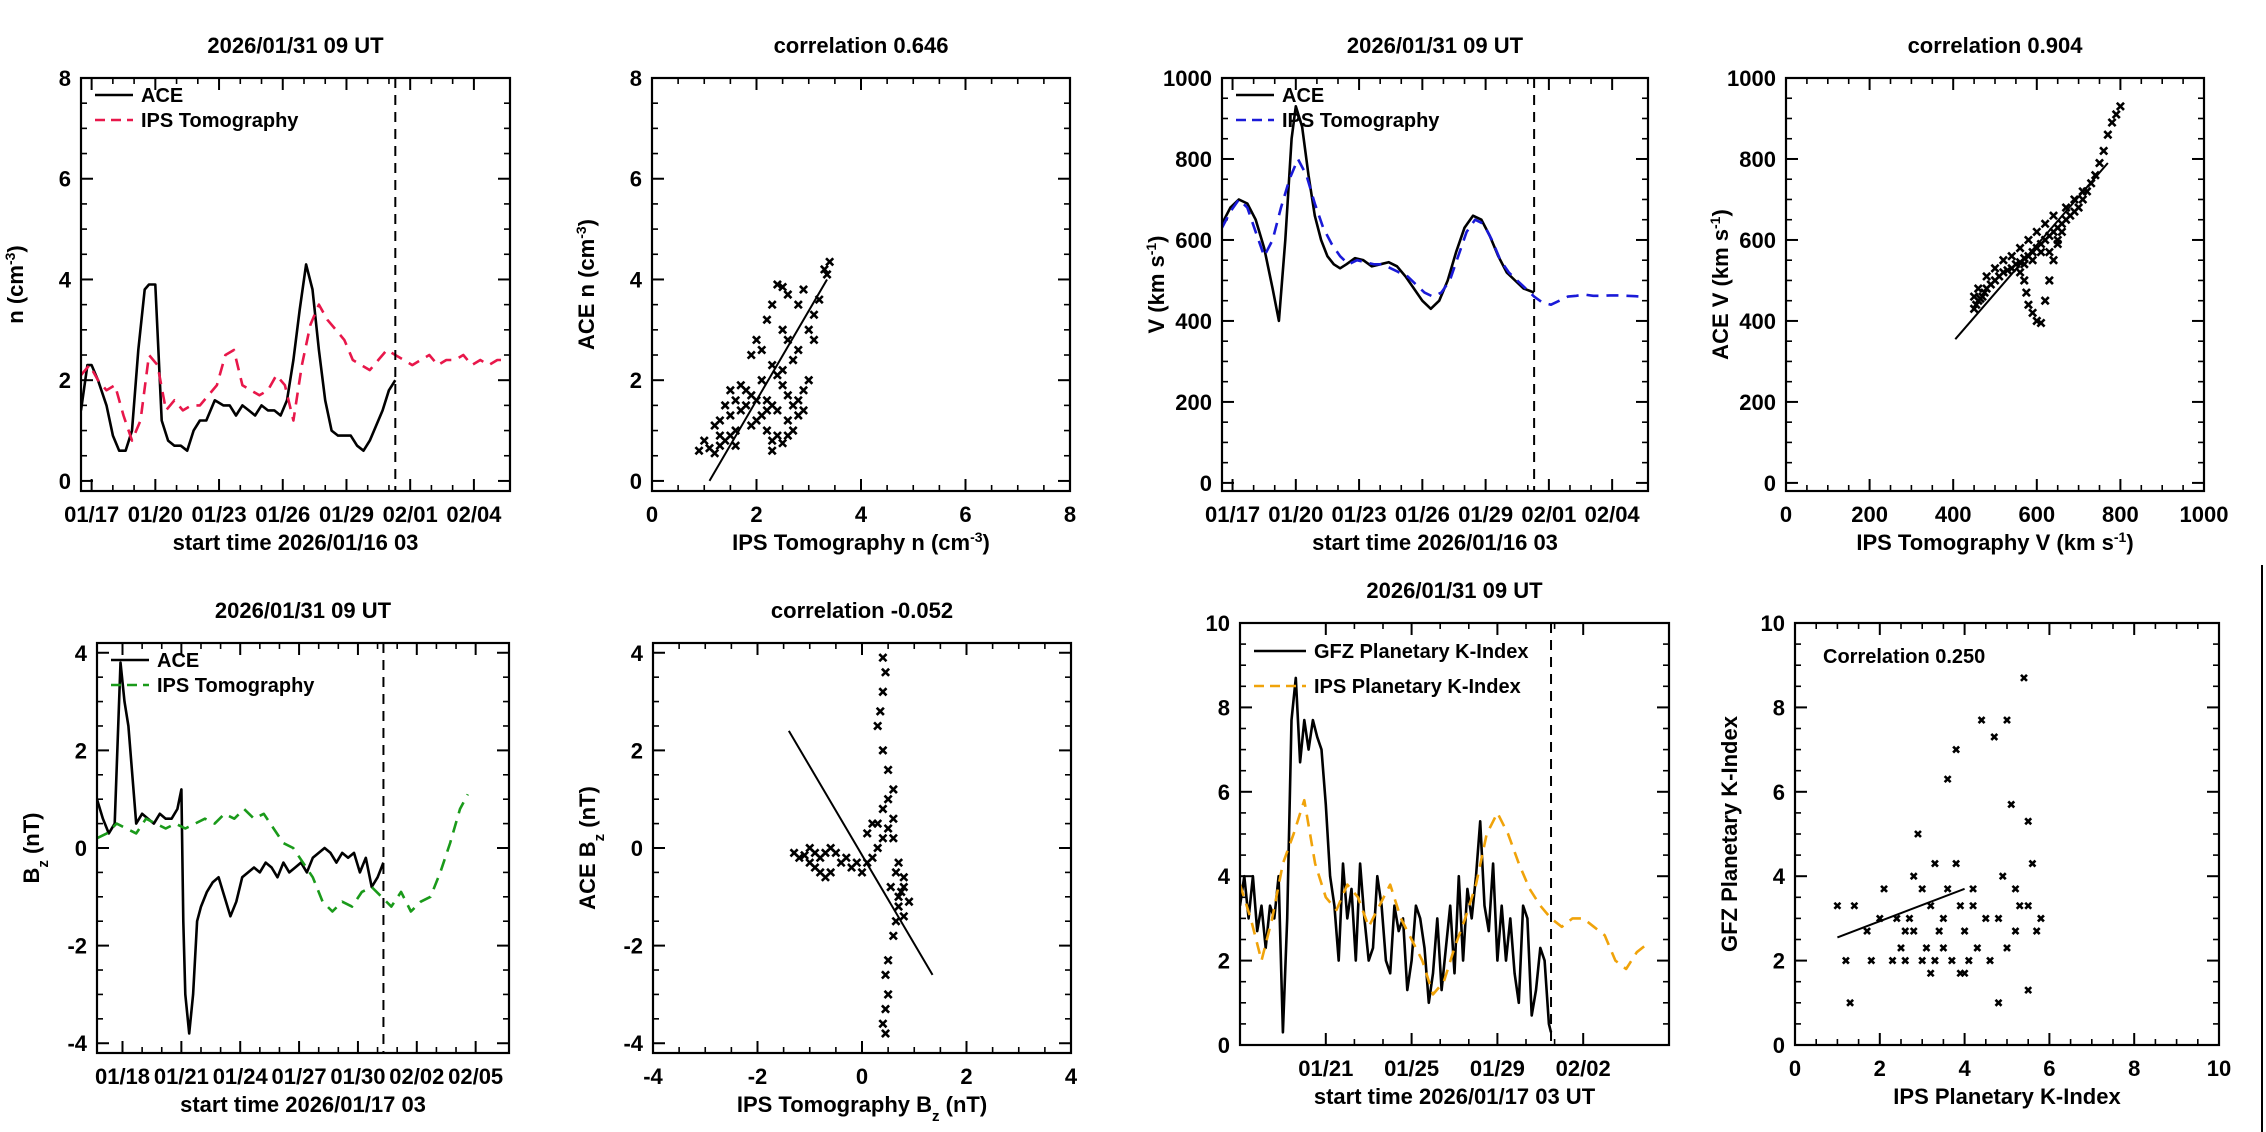  What do you see at coordinates (1421, 652) in the screenshot?
I see `legend-label: GFZ Planetary K-Index` at bounding box center [1421, 652].